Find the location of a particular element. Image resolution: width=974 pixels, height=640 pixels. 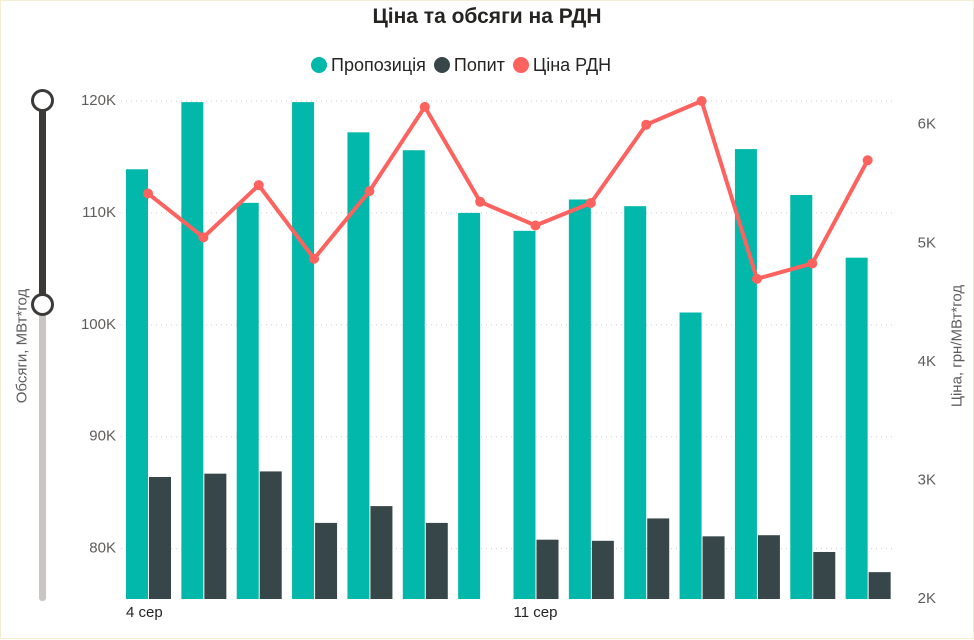

y2-tick-label: 5K is located at coordinates (927, 242).